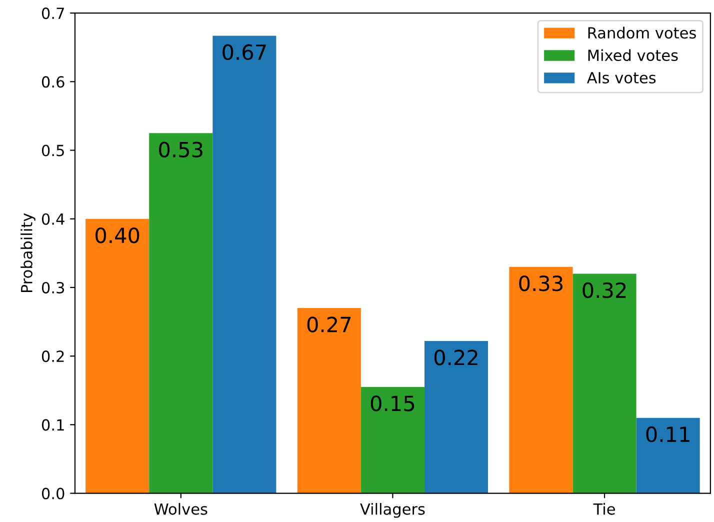  I want to click on y-tick-label: 0.0, so click(53, 494).